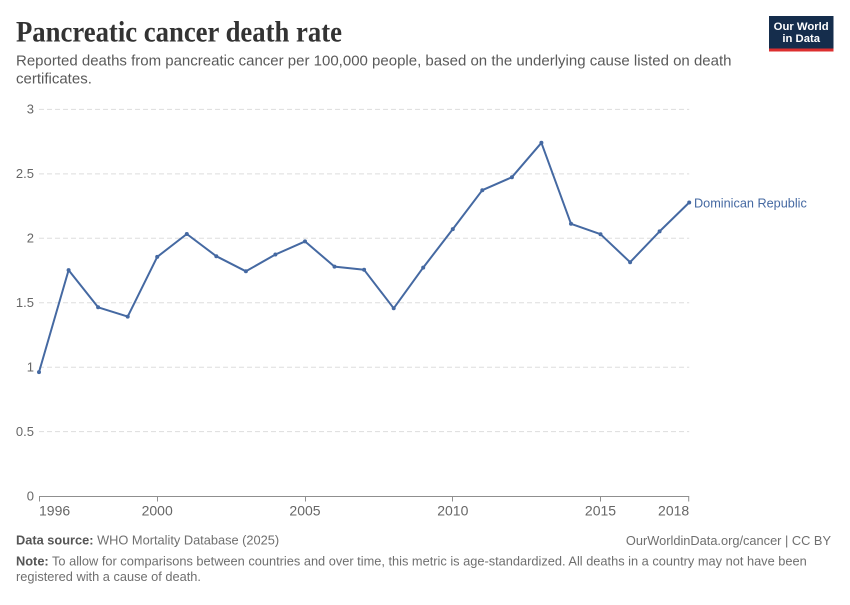 Image resolution: width=850 pixels, height=605 pixels. What do you see at coordinates (108, 576) in the screenshot?
I see `svg-text:registered with a cause of dea: registered with a cause of death.` at bounding box center [108, 576].